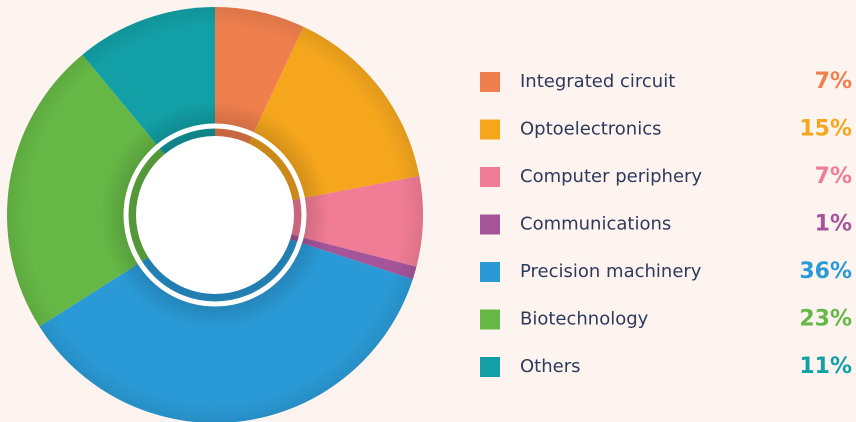 This screenshot has width=856, height=422. I want to click on legend-label: Biotechnology, so click(584, 319).